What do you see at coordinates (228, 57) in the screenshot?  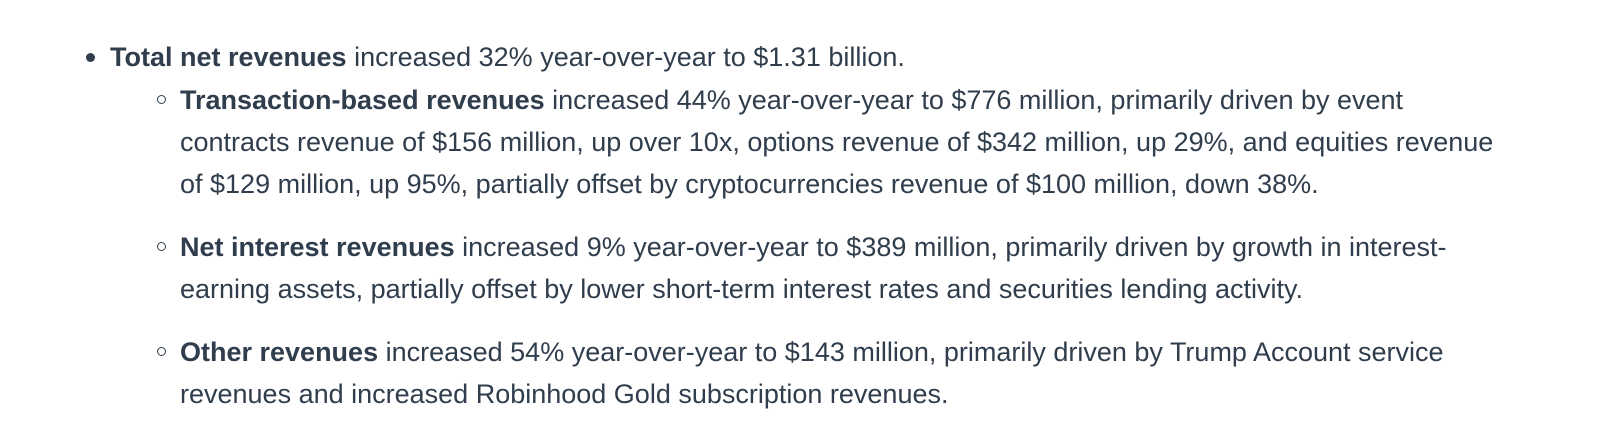 I see `total-net-revenues-label: Total net revenues` at bounding box center [228, 57].